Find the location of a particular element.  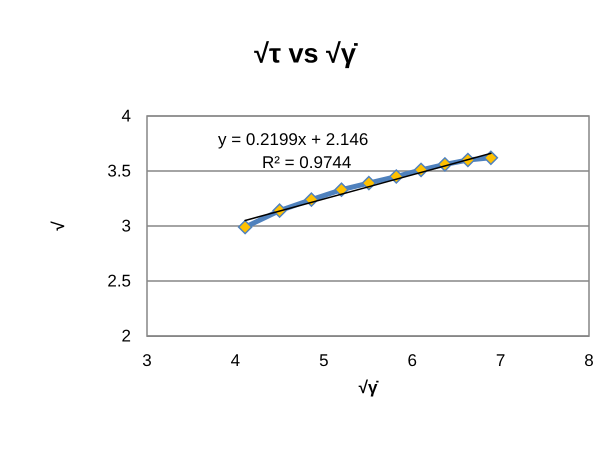

x-tick-label: 8 is located at coordinates (589, 360).